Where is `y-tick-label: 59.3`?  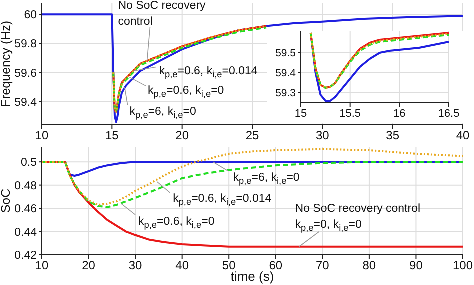
y-tick-label: 59.3 is located at coordinates (286, 94).